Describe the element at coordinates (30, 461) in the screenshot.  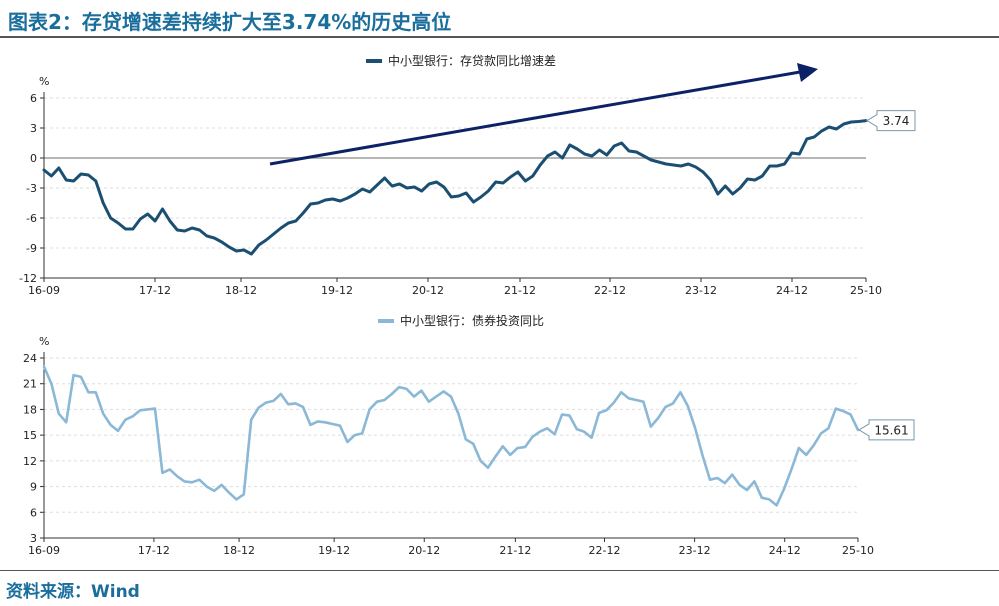
I see `y-tick-label: 12` at that location.